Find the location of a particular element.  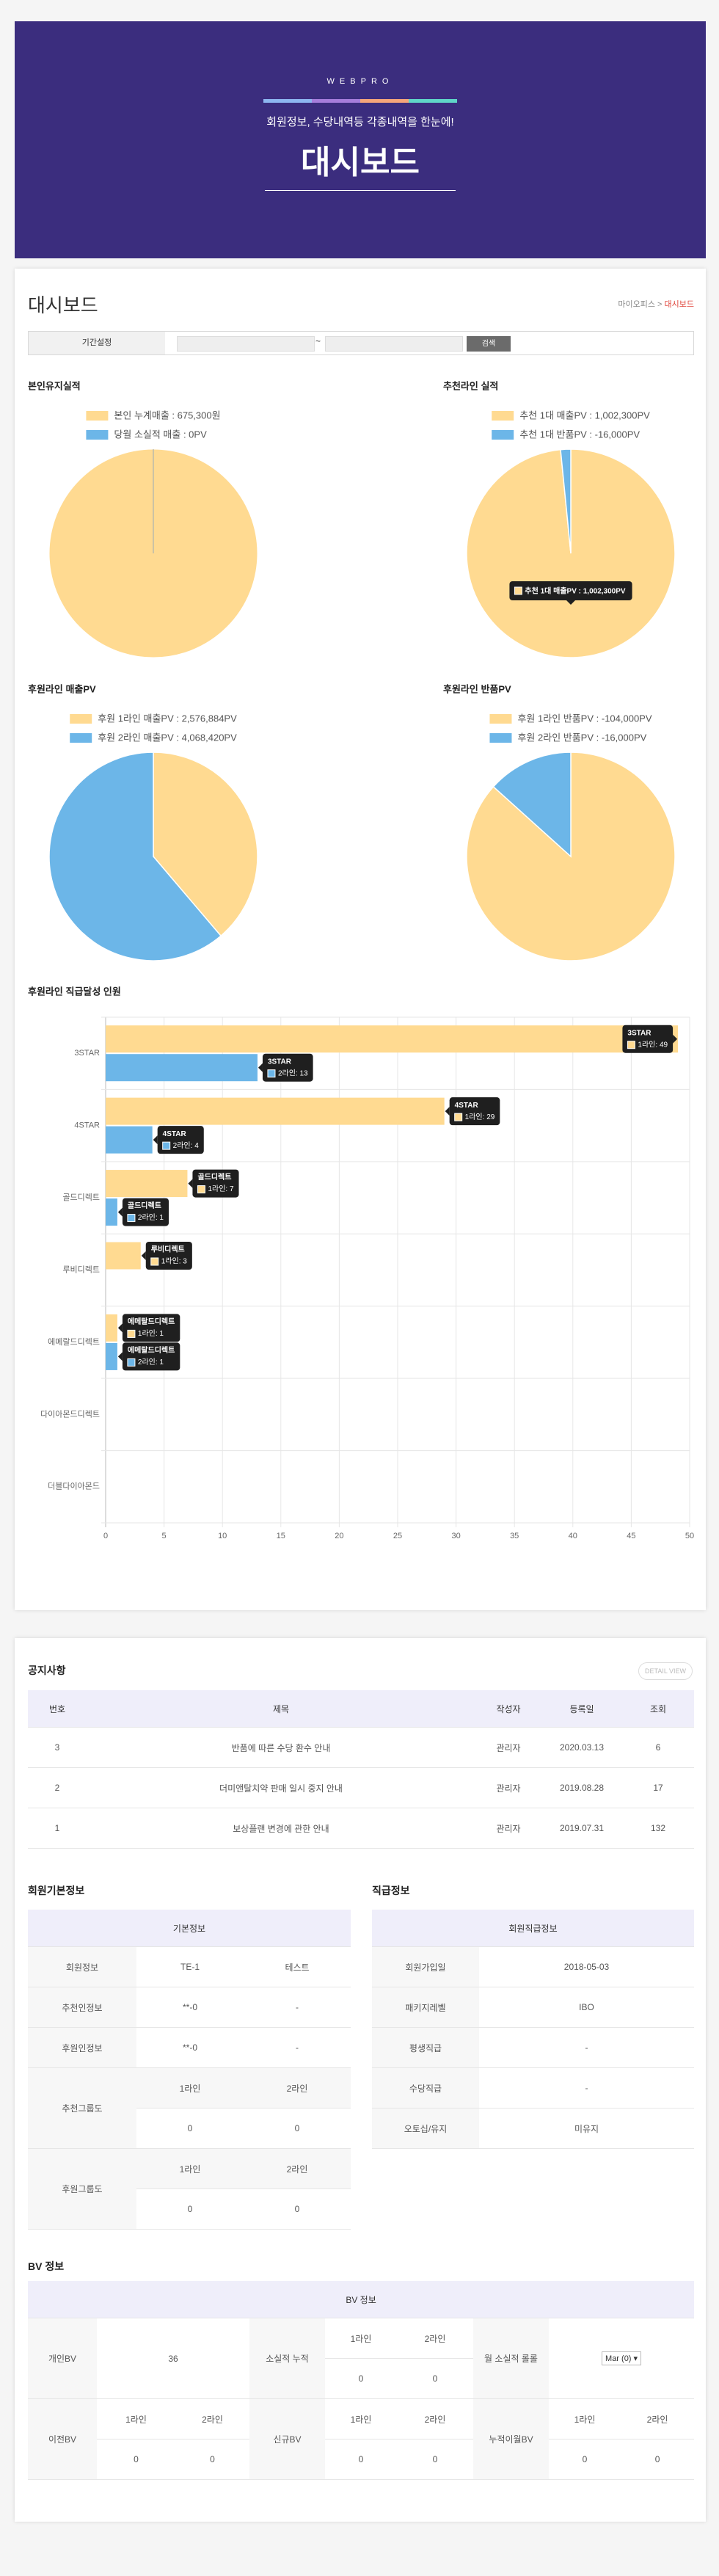

tooltip: 4STAR 1라인: 29 is located at coordinates (473, 1111).